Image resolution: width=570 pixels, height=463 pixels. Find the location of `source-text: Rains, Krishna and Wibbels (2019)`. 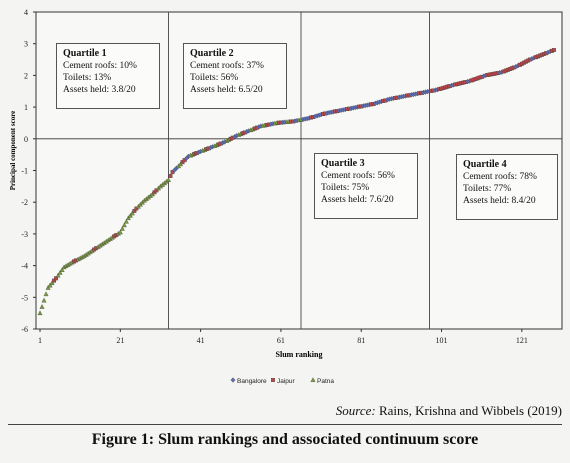

source-text: Rains, Krishna and Wibbels (2019) is located at coordinates (470, 410).